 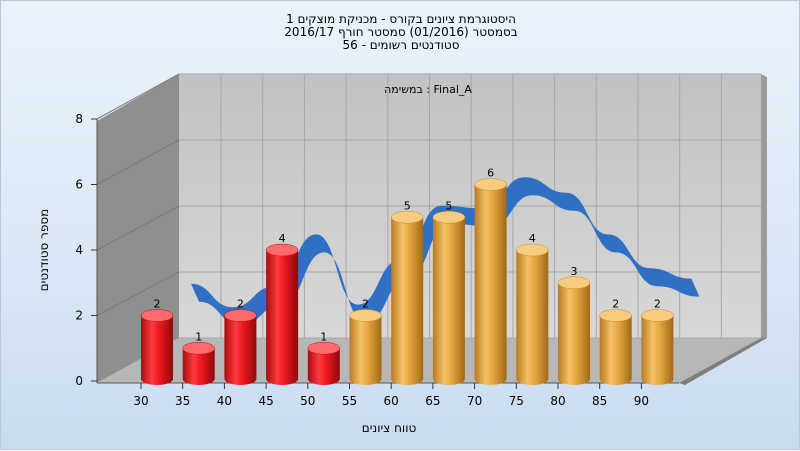 What do you see at coordinates (265, 401) in the screenshot?
I see `x-tick-label: 45` at bounding box center [265, 401].